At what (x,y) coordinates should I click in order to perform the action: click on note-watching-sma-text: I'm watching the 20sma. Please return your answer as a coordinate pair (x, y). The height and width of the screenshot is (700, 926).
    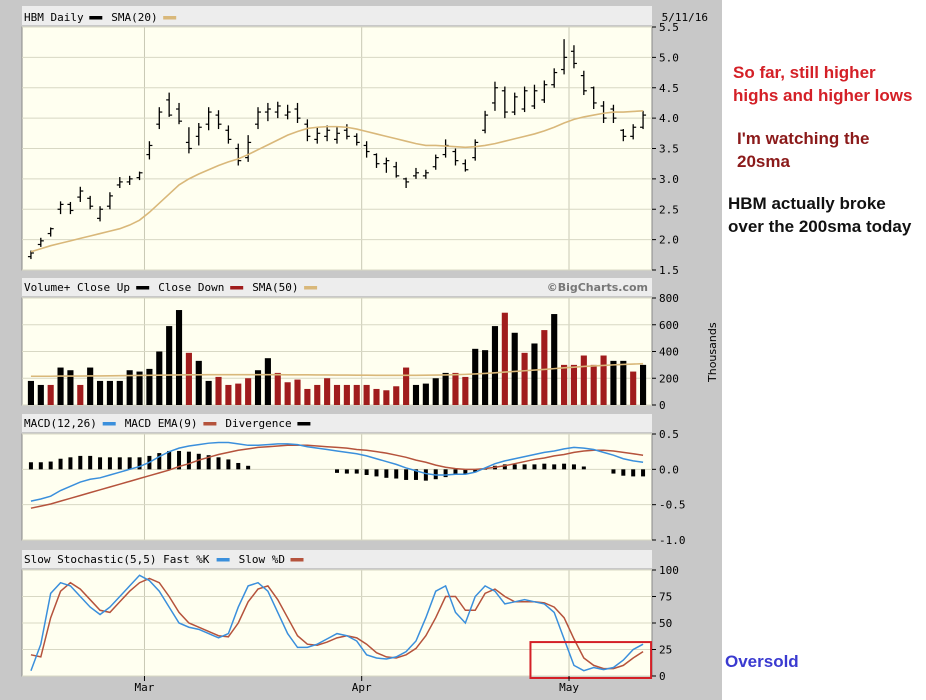
    Looking at the image, I should click on (803, 150).